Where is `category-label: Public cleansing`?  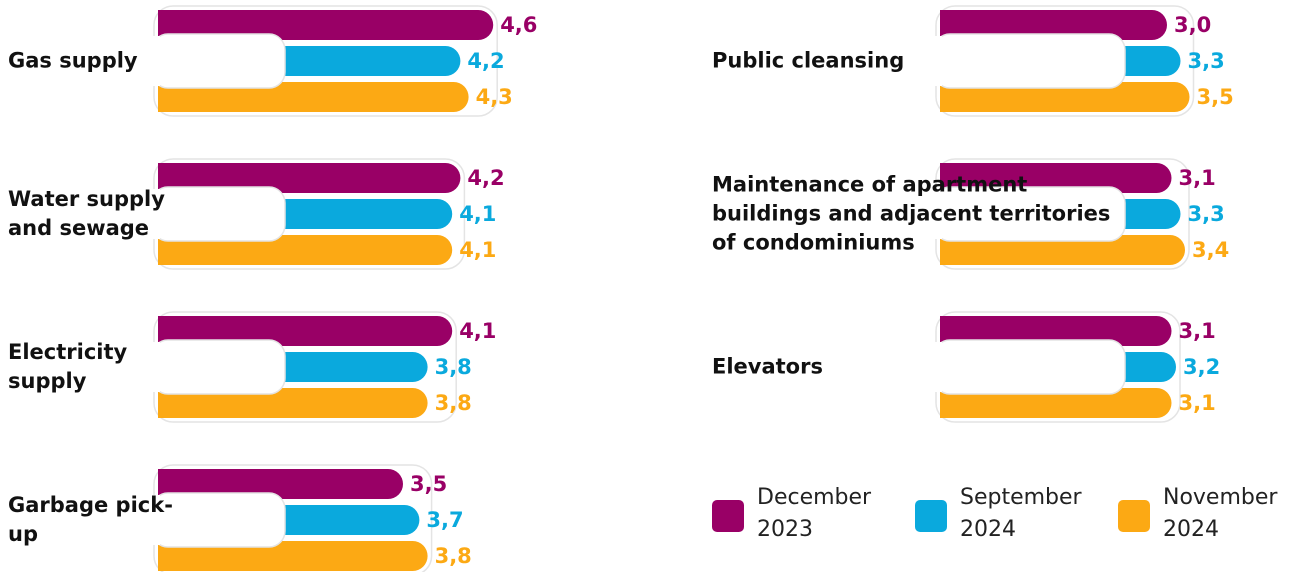
category-label: Public cleansing is located at coordinates (808, 60).